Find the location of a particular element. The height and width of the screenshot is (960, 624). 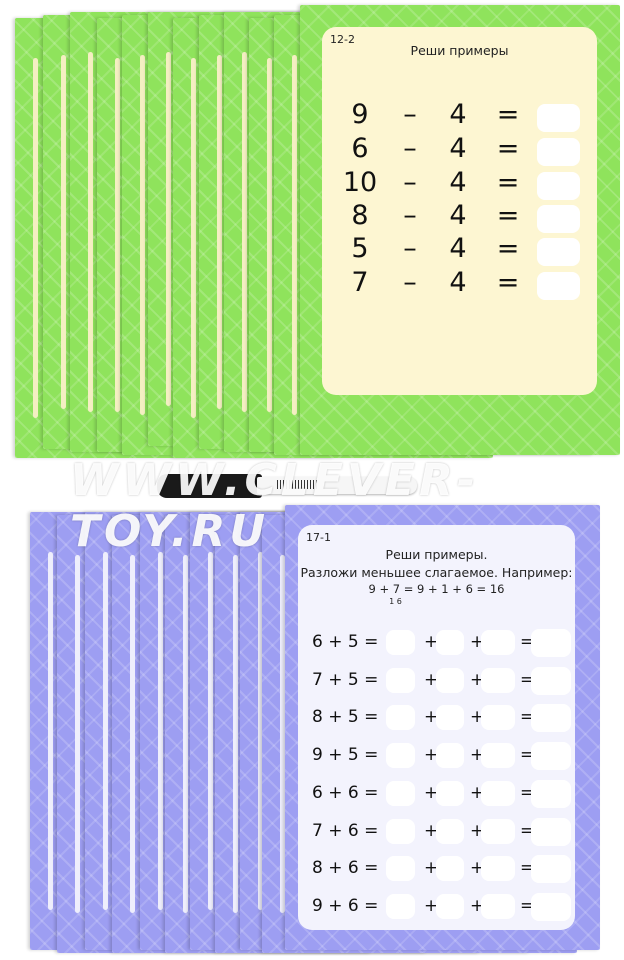

number-a: 7 is located at coordinates (360, 282).